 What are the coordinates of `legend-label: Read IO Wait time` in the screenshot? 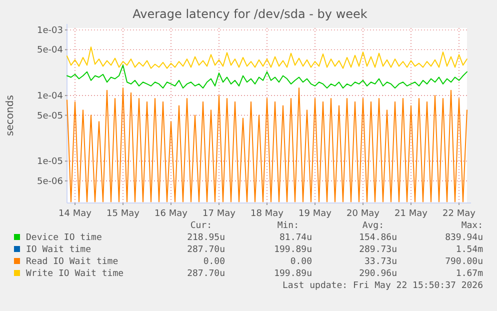 It's located at (72, 262).